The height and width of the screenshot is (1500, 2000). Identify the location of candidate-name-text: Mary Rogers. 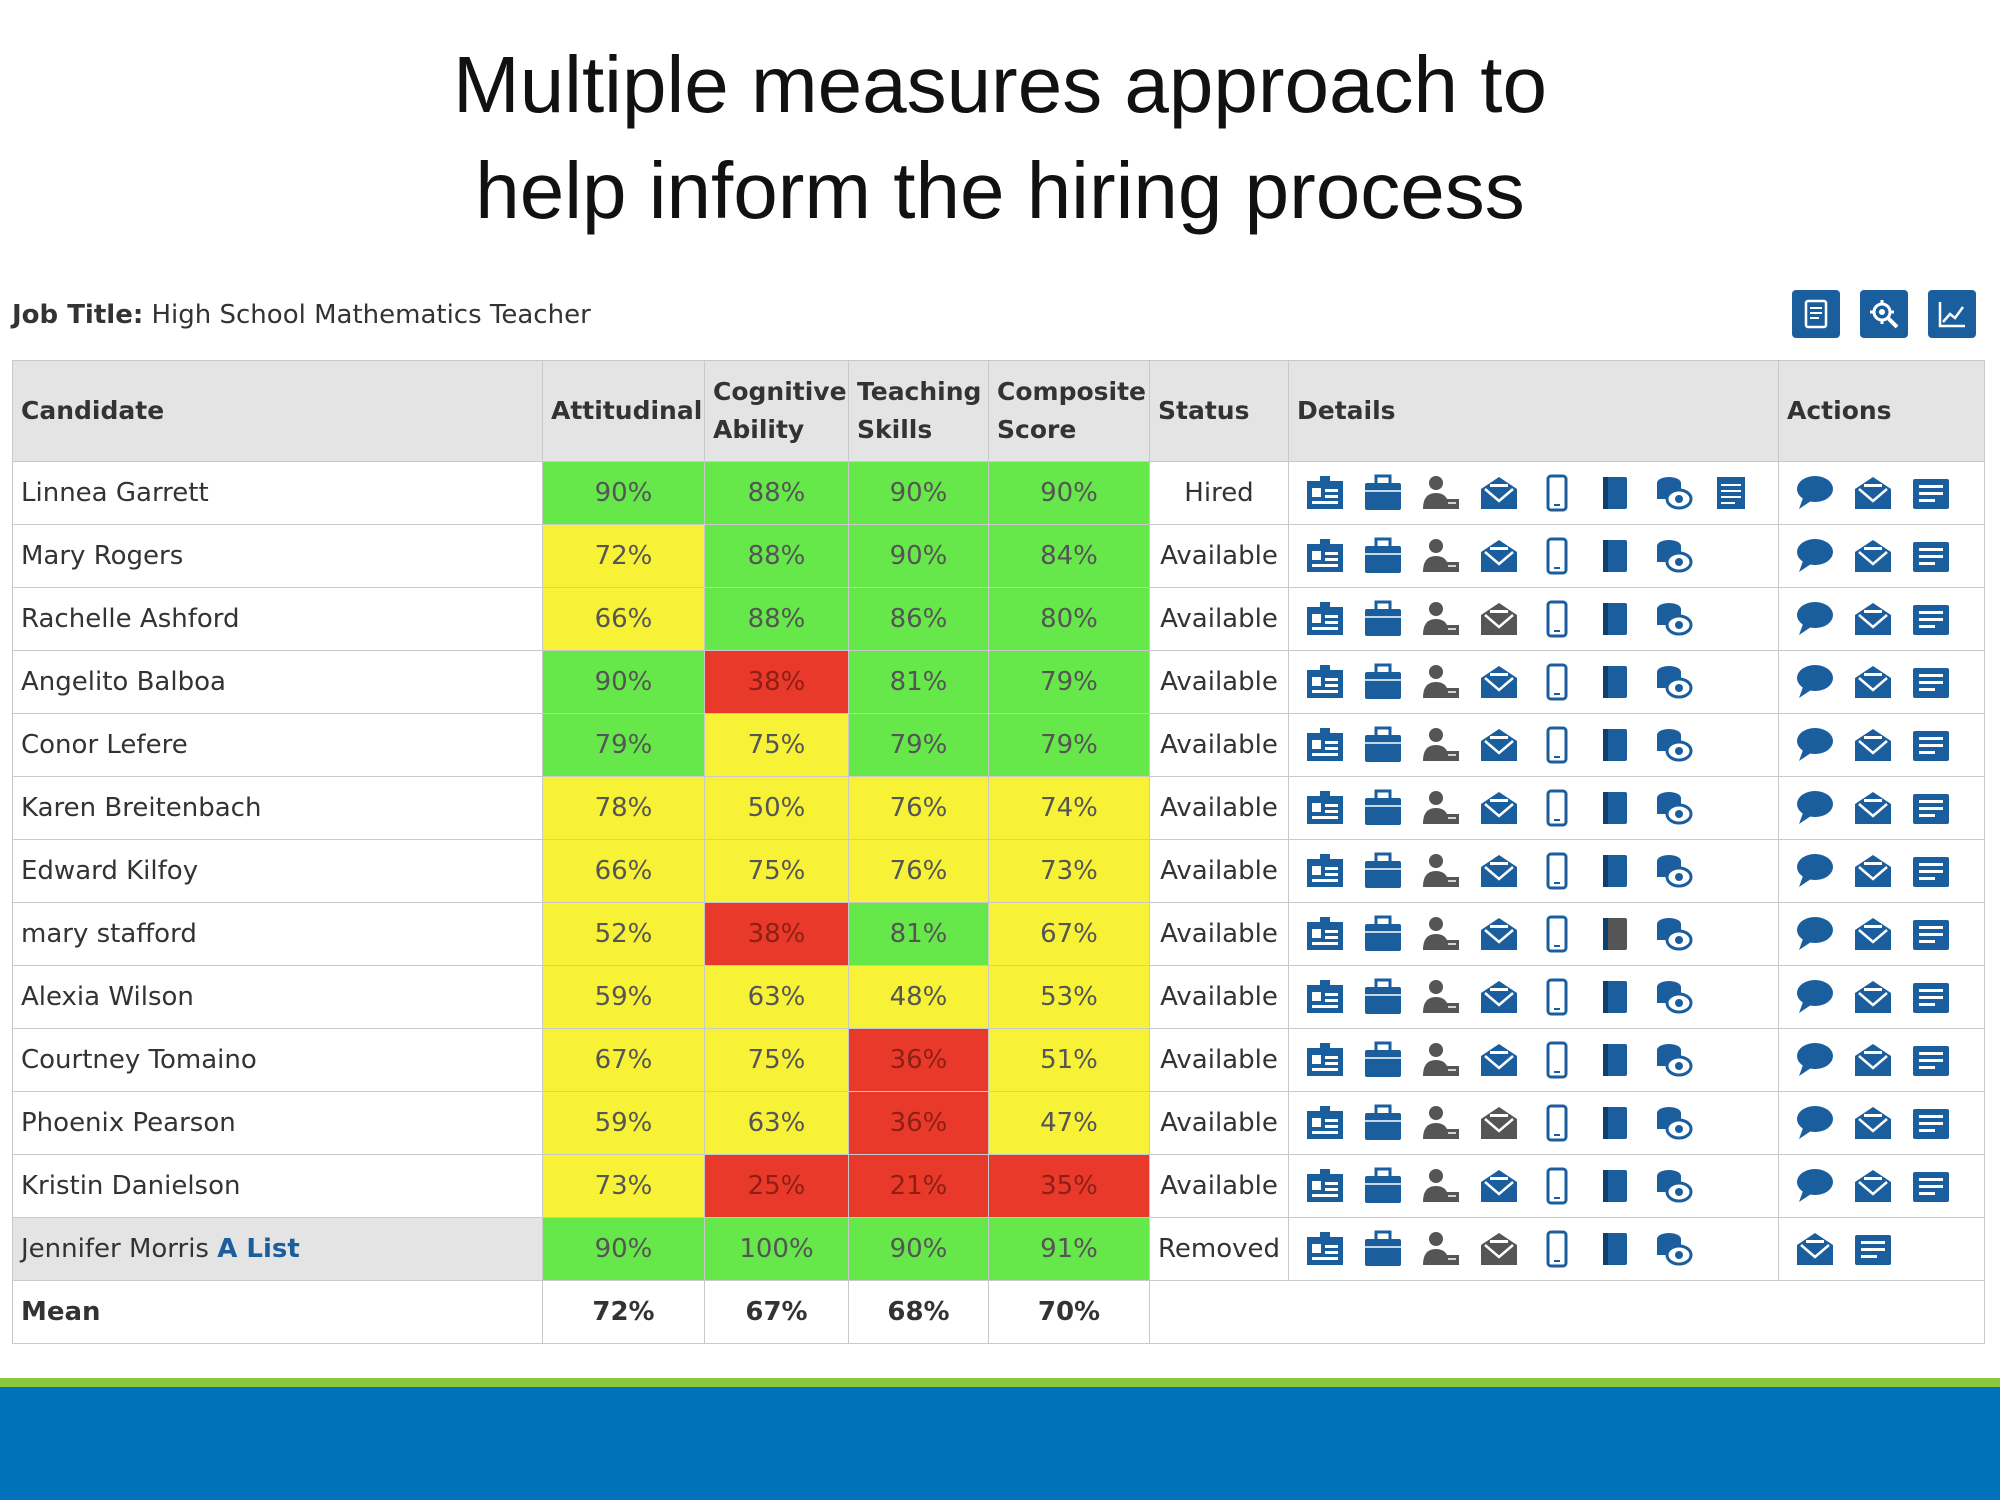
(102, 556).